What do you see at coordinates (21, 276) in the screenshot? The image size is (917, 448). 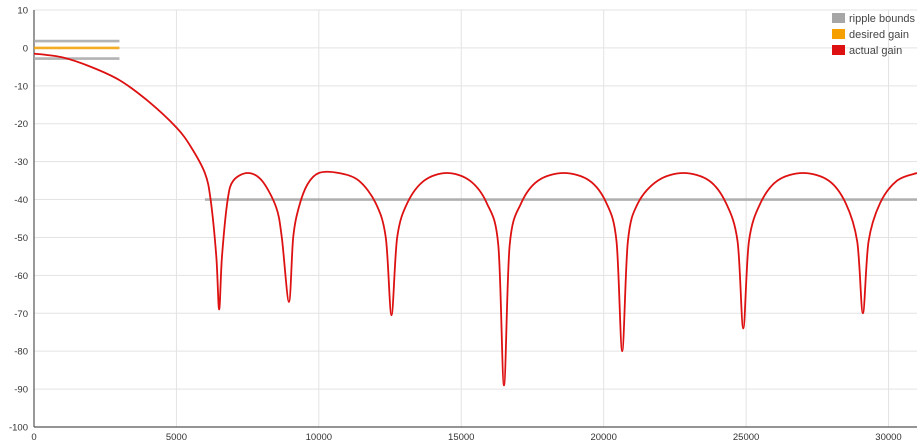 I see `y-tick-label: -60` at bounding box center [21, 276].